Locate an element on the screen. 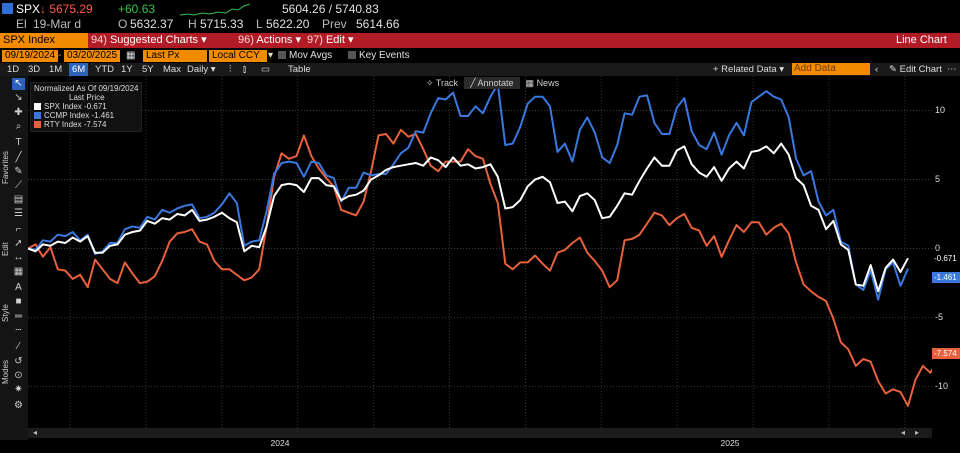  menu-edit: 97) Edit ▾ is located at coordinates (330, 40).